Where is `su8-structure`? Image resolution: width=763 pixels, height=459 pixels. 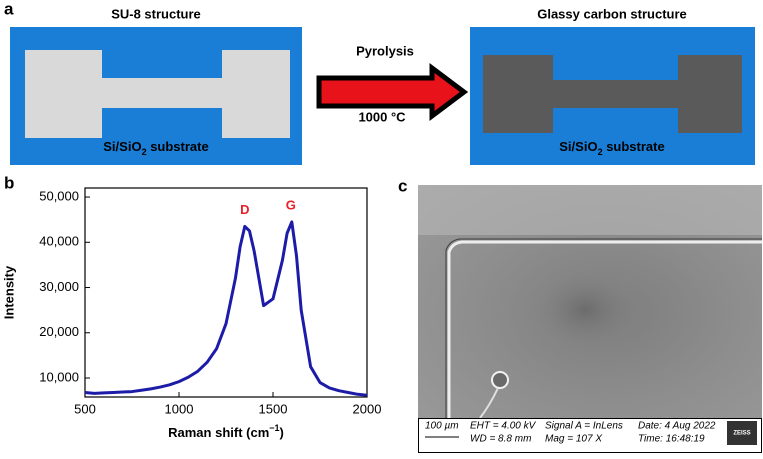
su8-structure is located at coordinates (157, 94).